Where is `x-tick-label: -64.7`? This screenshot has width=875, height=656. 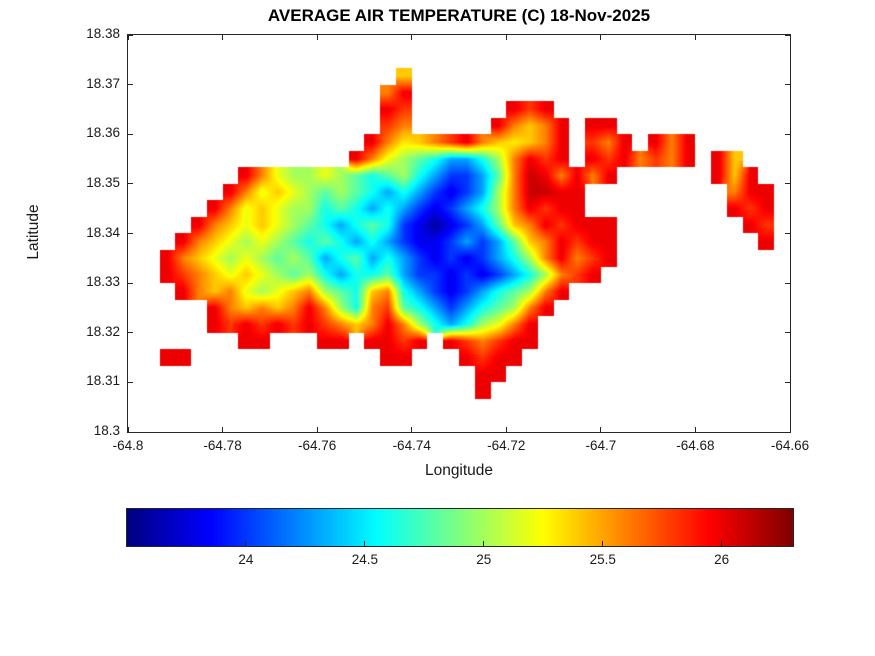 x-tick-label: -64.7 is located at coordinates (601, 445).